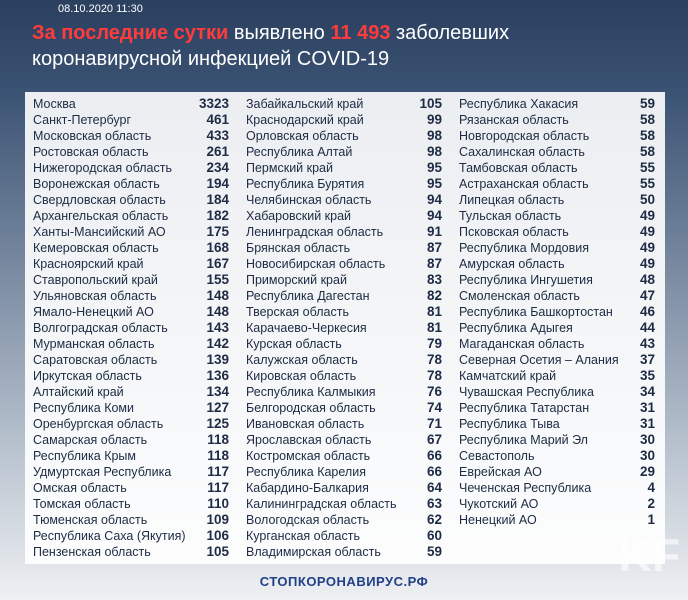  I want to click on table-row: Нижегородская область 234, so click(131, 168).